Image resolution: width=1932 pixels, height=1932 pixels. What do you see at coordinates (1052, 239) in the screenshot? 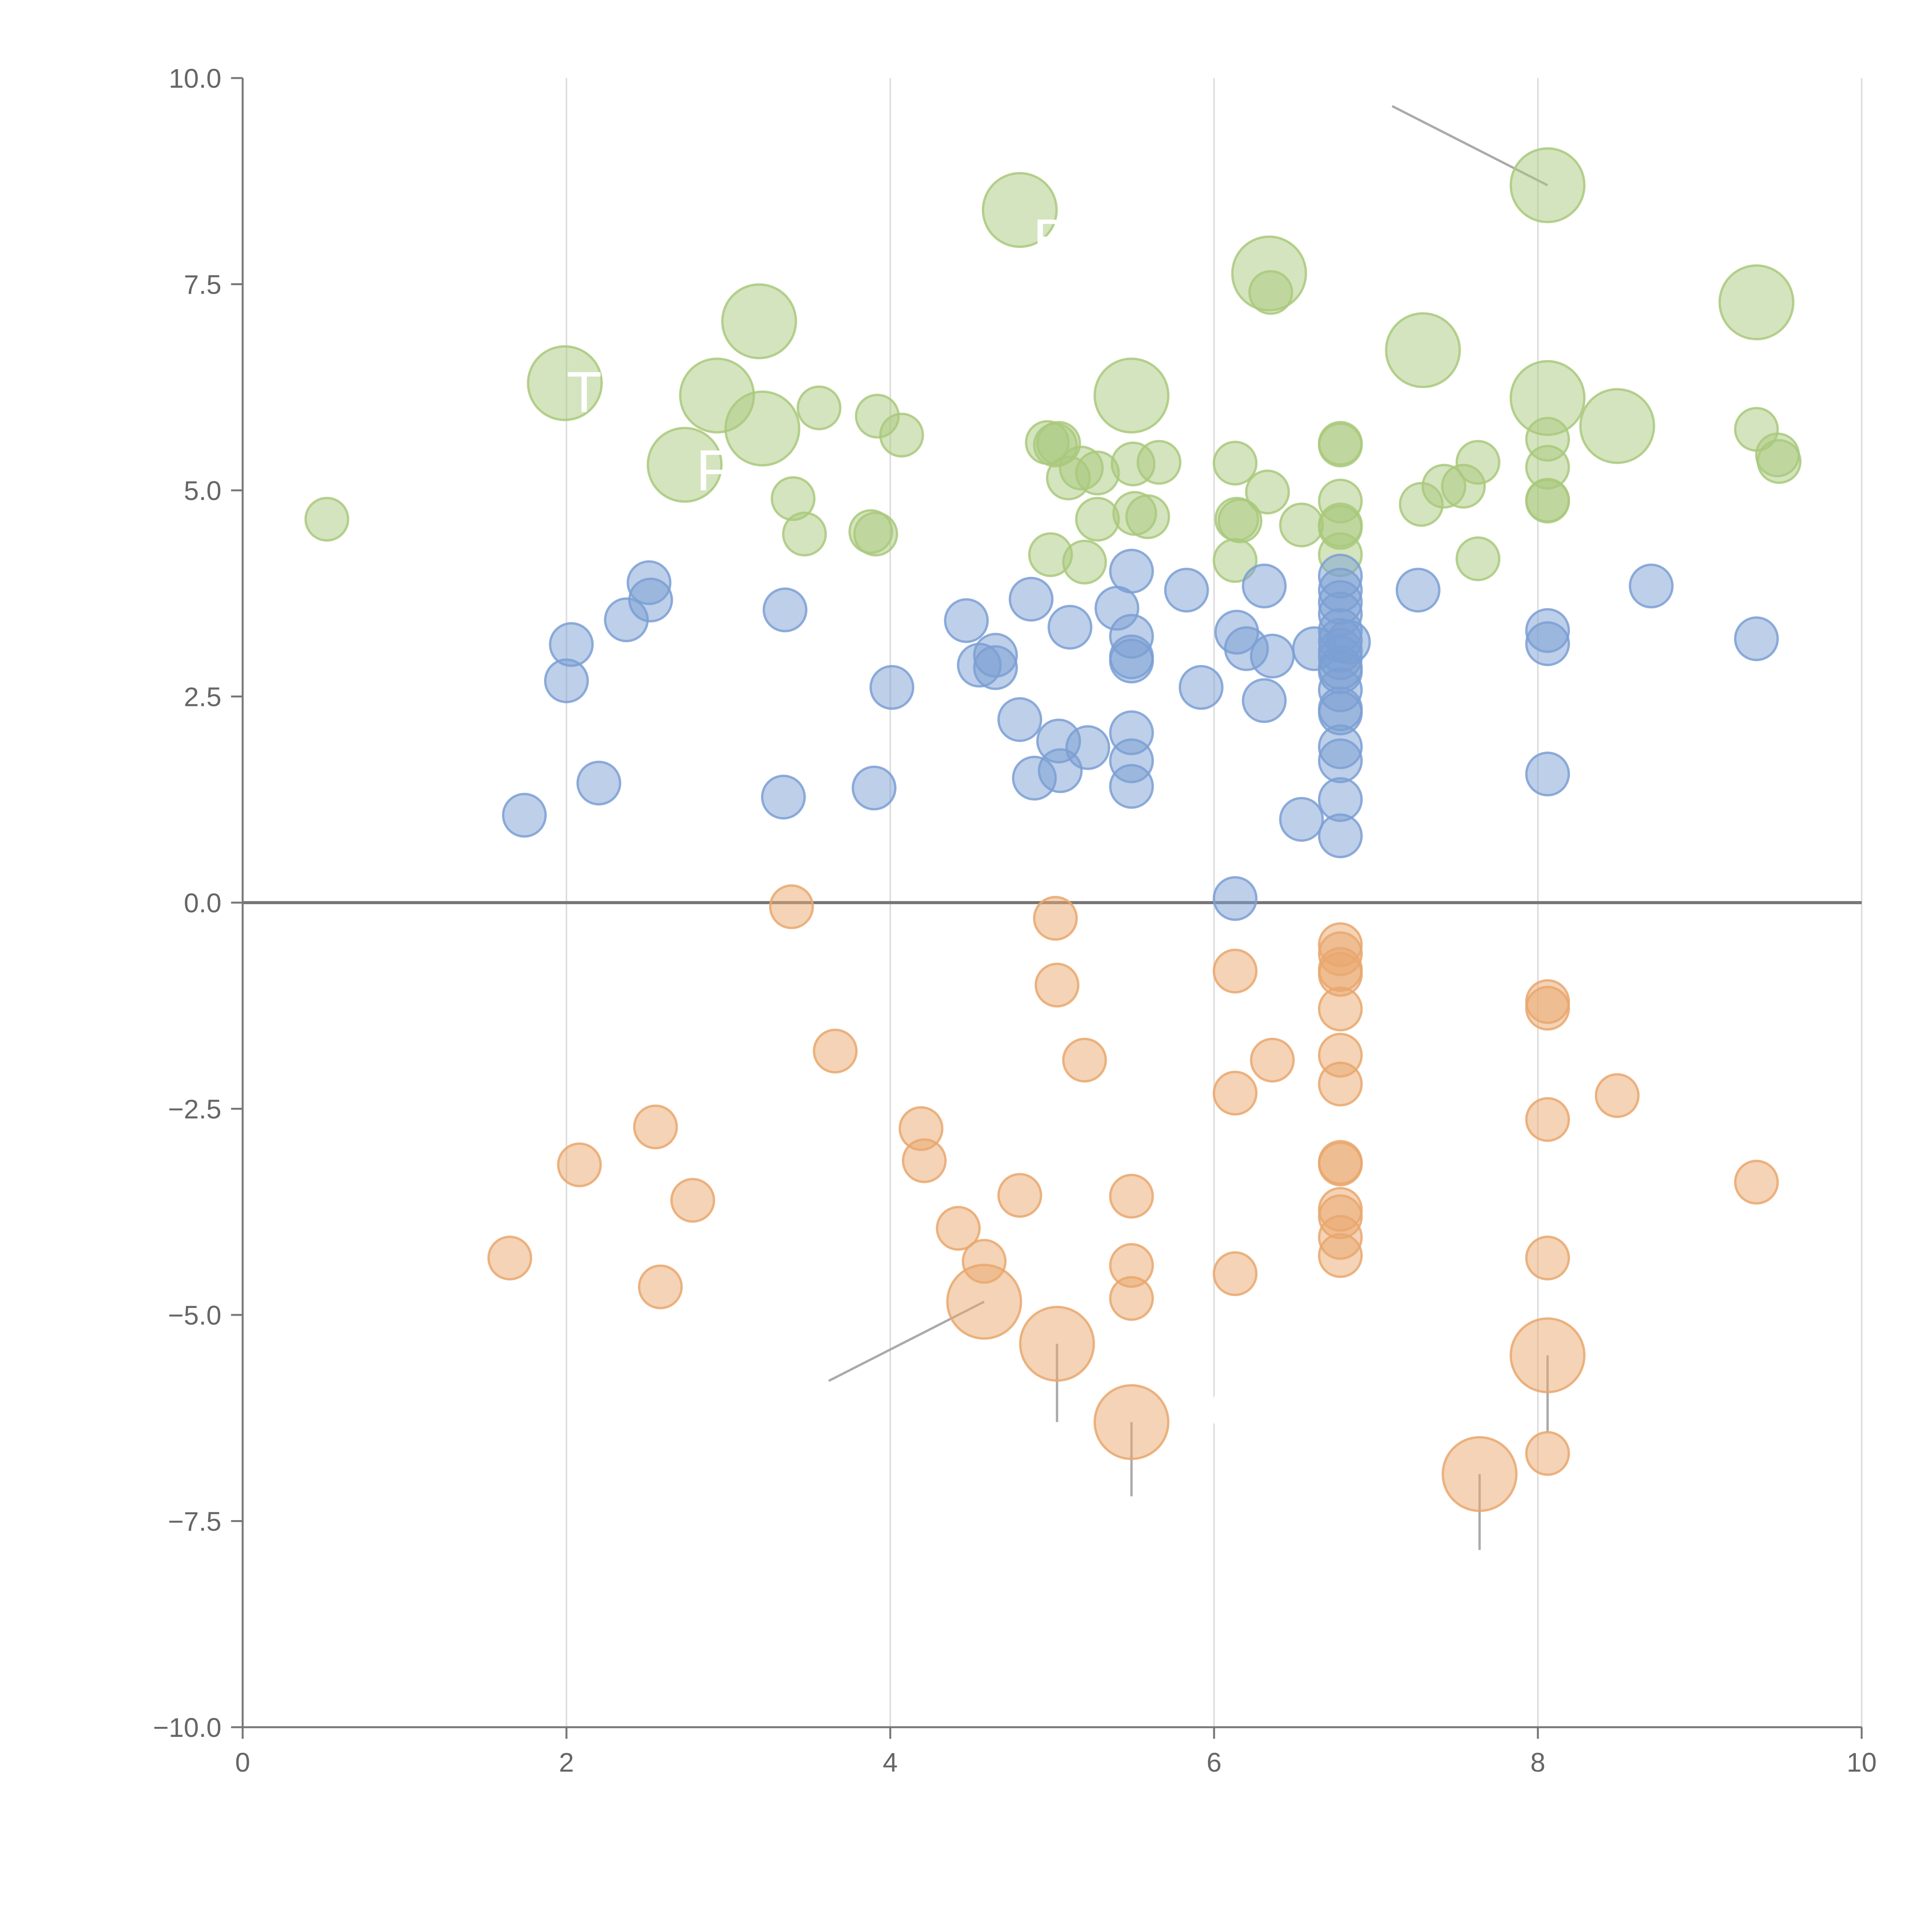
I see `bubble-label: B` at bounding box center [1052, 239].